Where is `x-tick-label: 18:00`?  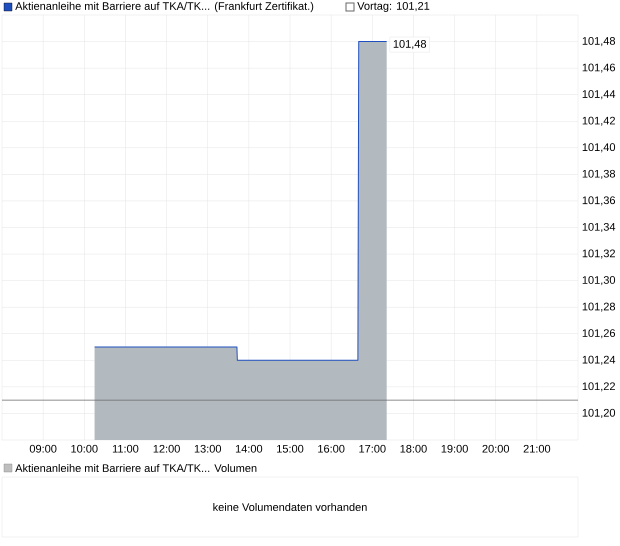 x-tick-label: 18:00 is located at coordinates (413, 448).